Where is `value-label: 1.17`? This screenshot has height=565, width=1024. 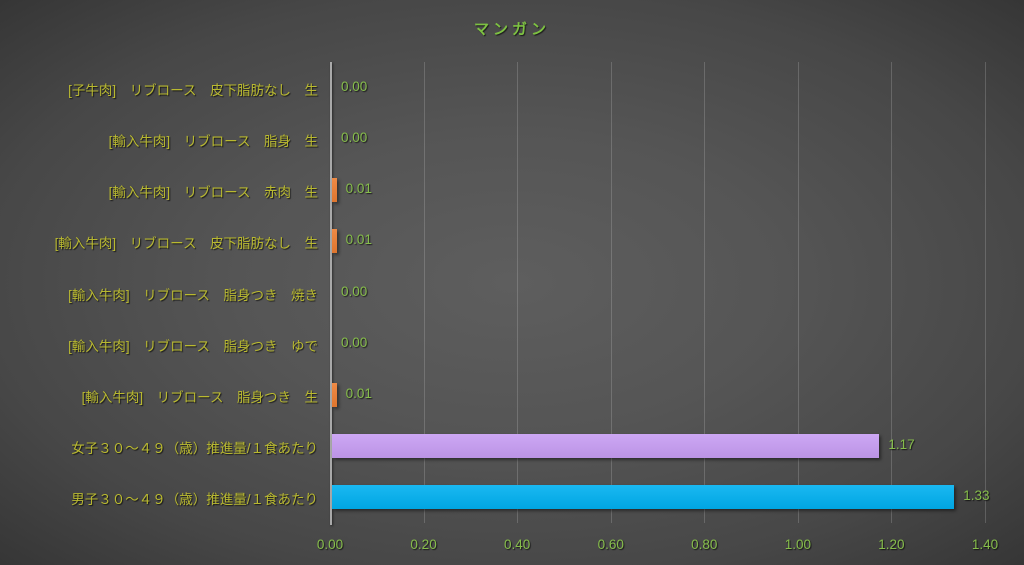 value-label: 1.17 is located at coordinates (901, 445).